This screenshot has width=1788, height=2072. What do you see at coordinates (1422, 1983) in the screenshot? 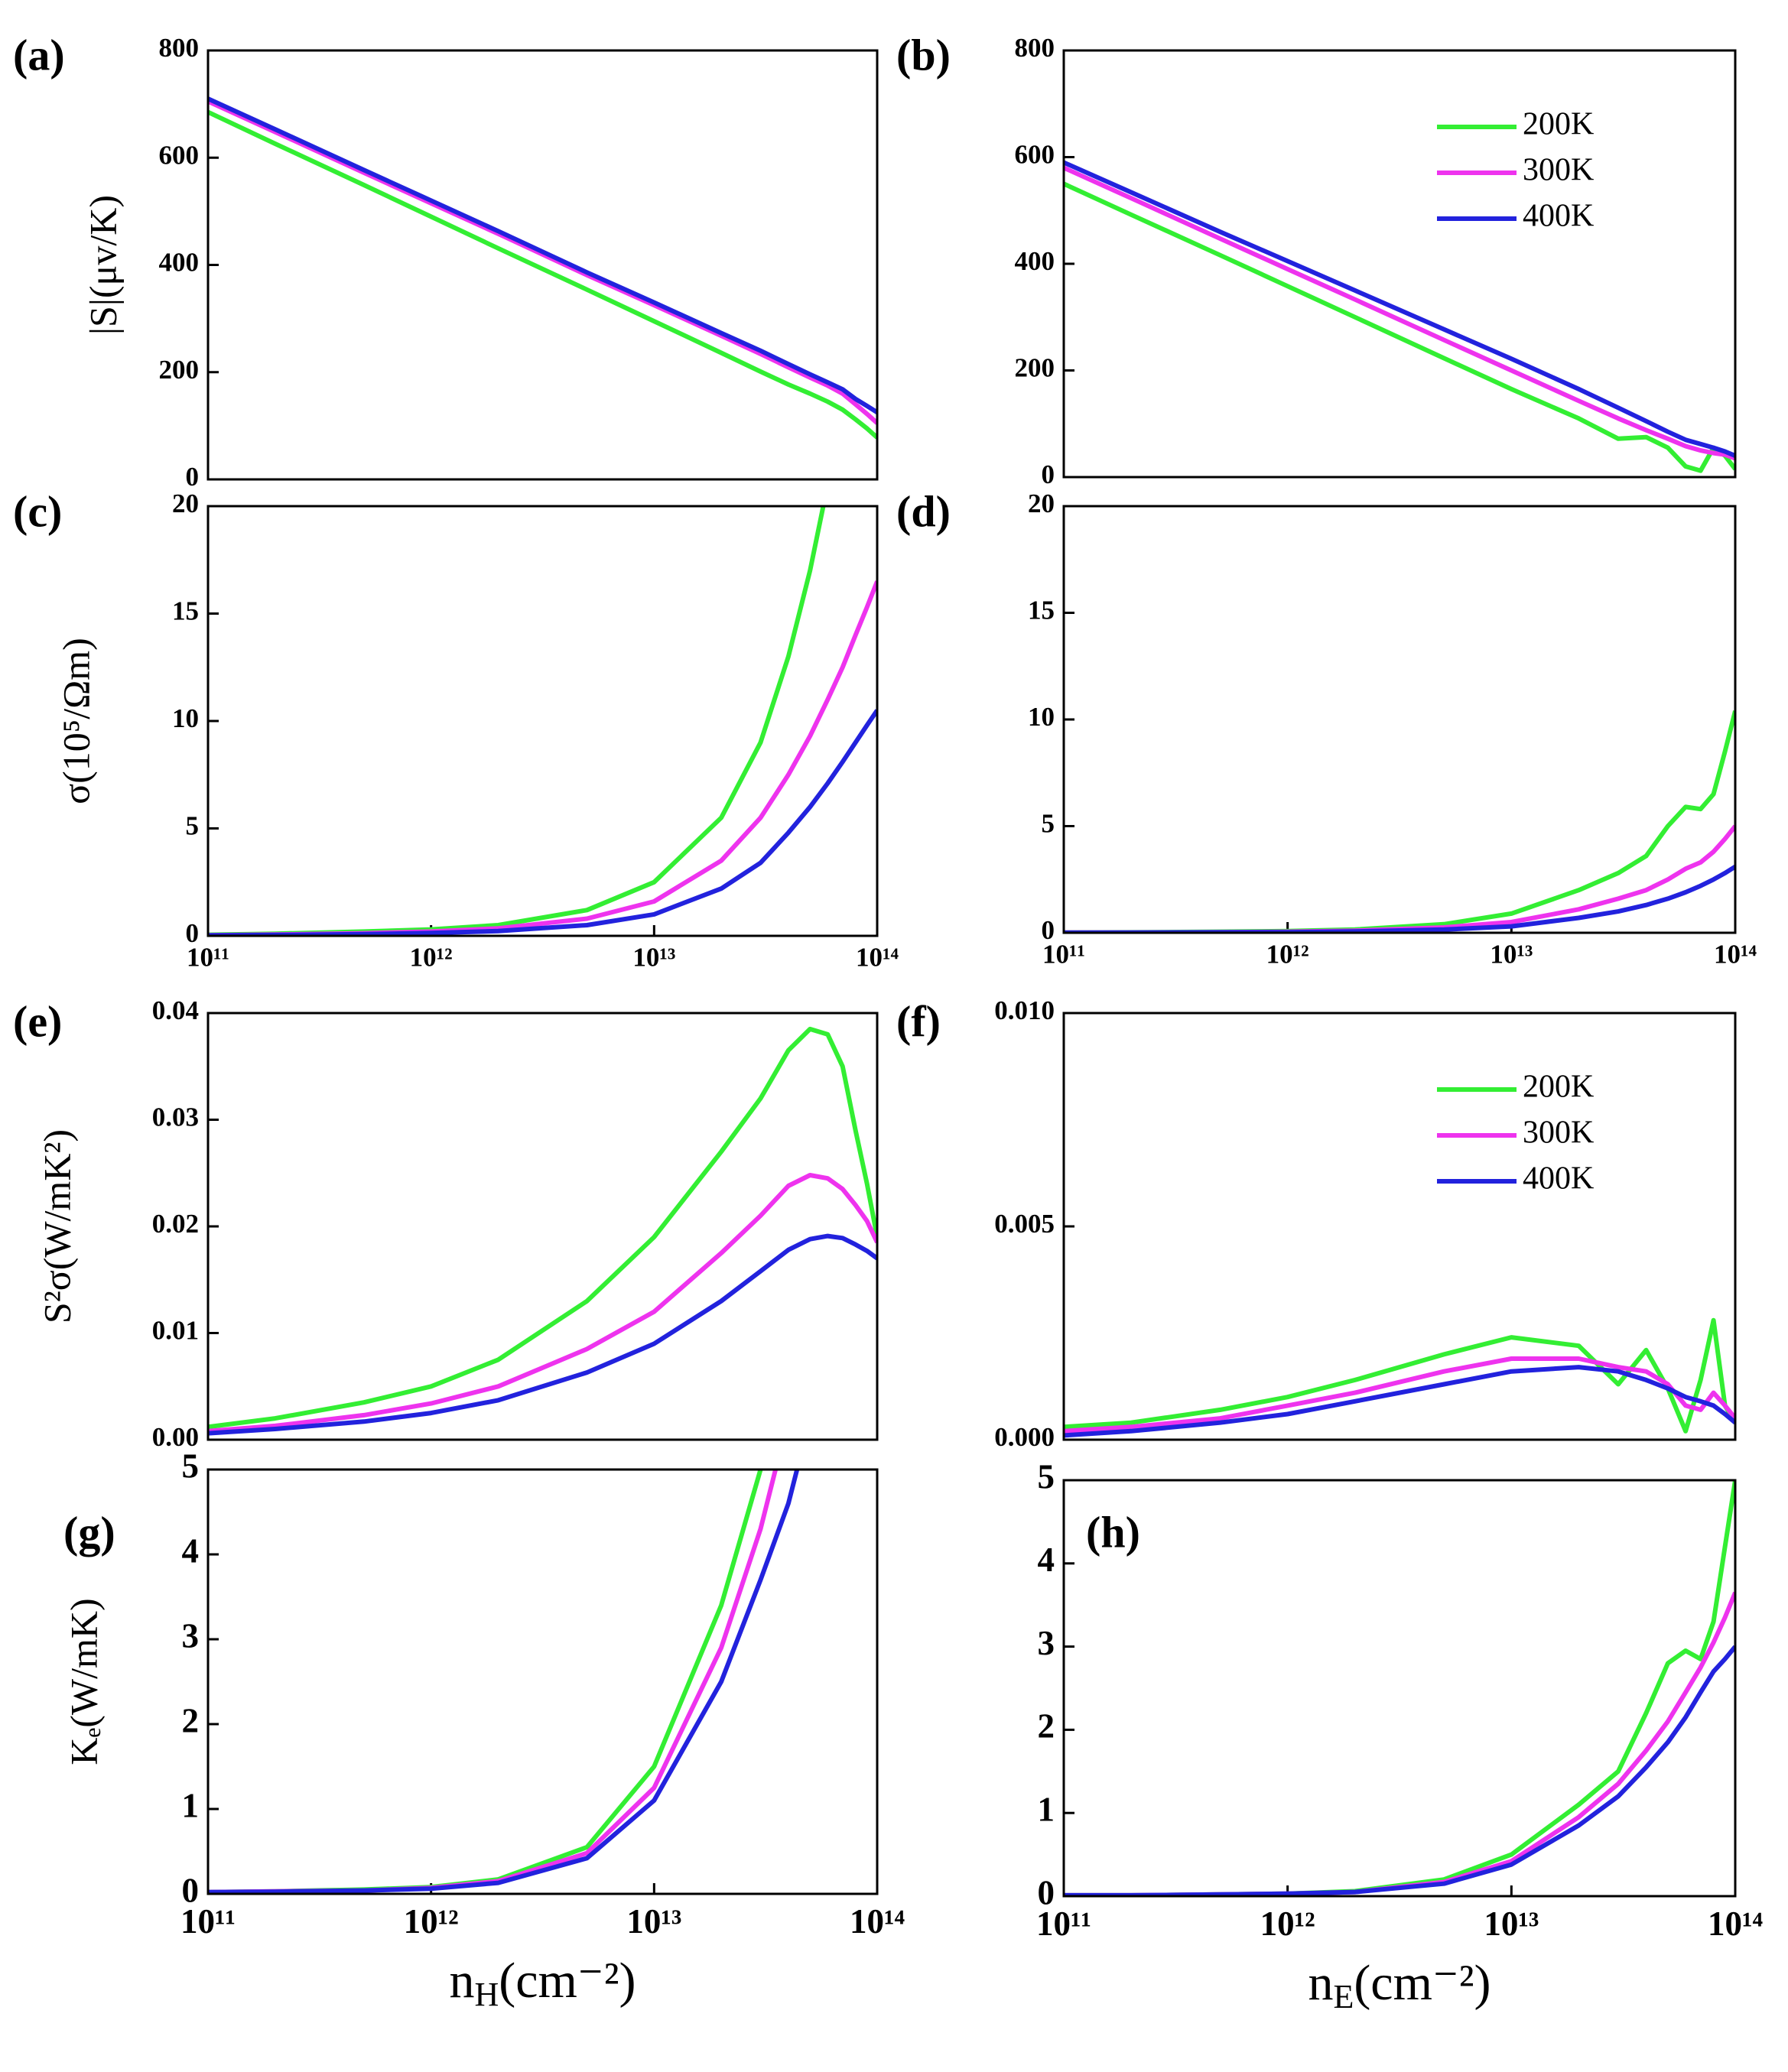
I see `x-axis-label-unit: (cm⁻²)` at bounding box center [1422, 1983].